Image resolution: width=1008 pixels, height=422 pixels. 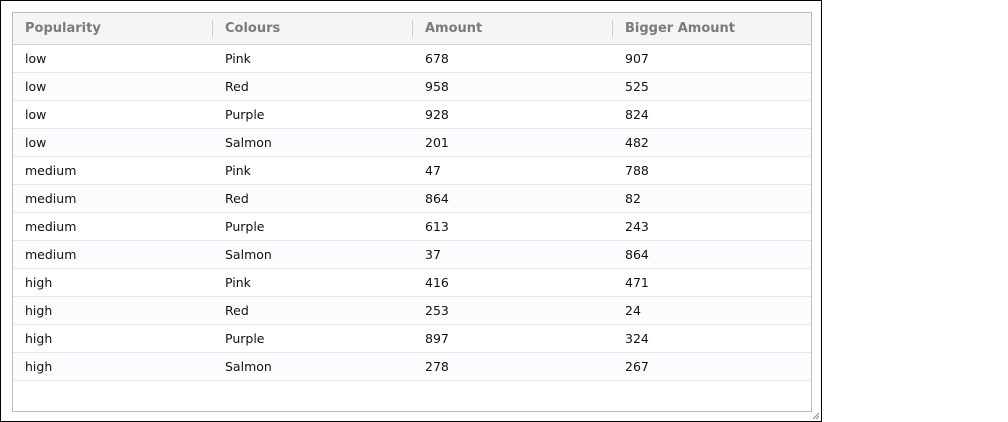 What do you see at coordinates (437, 58) in the screenshot?
I see `cell-amount: 678` at bounding box center [437, 58].